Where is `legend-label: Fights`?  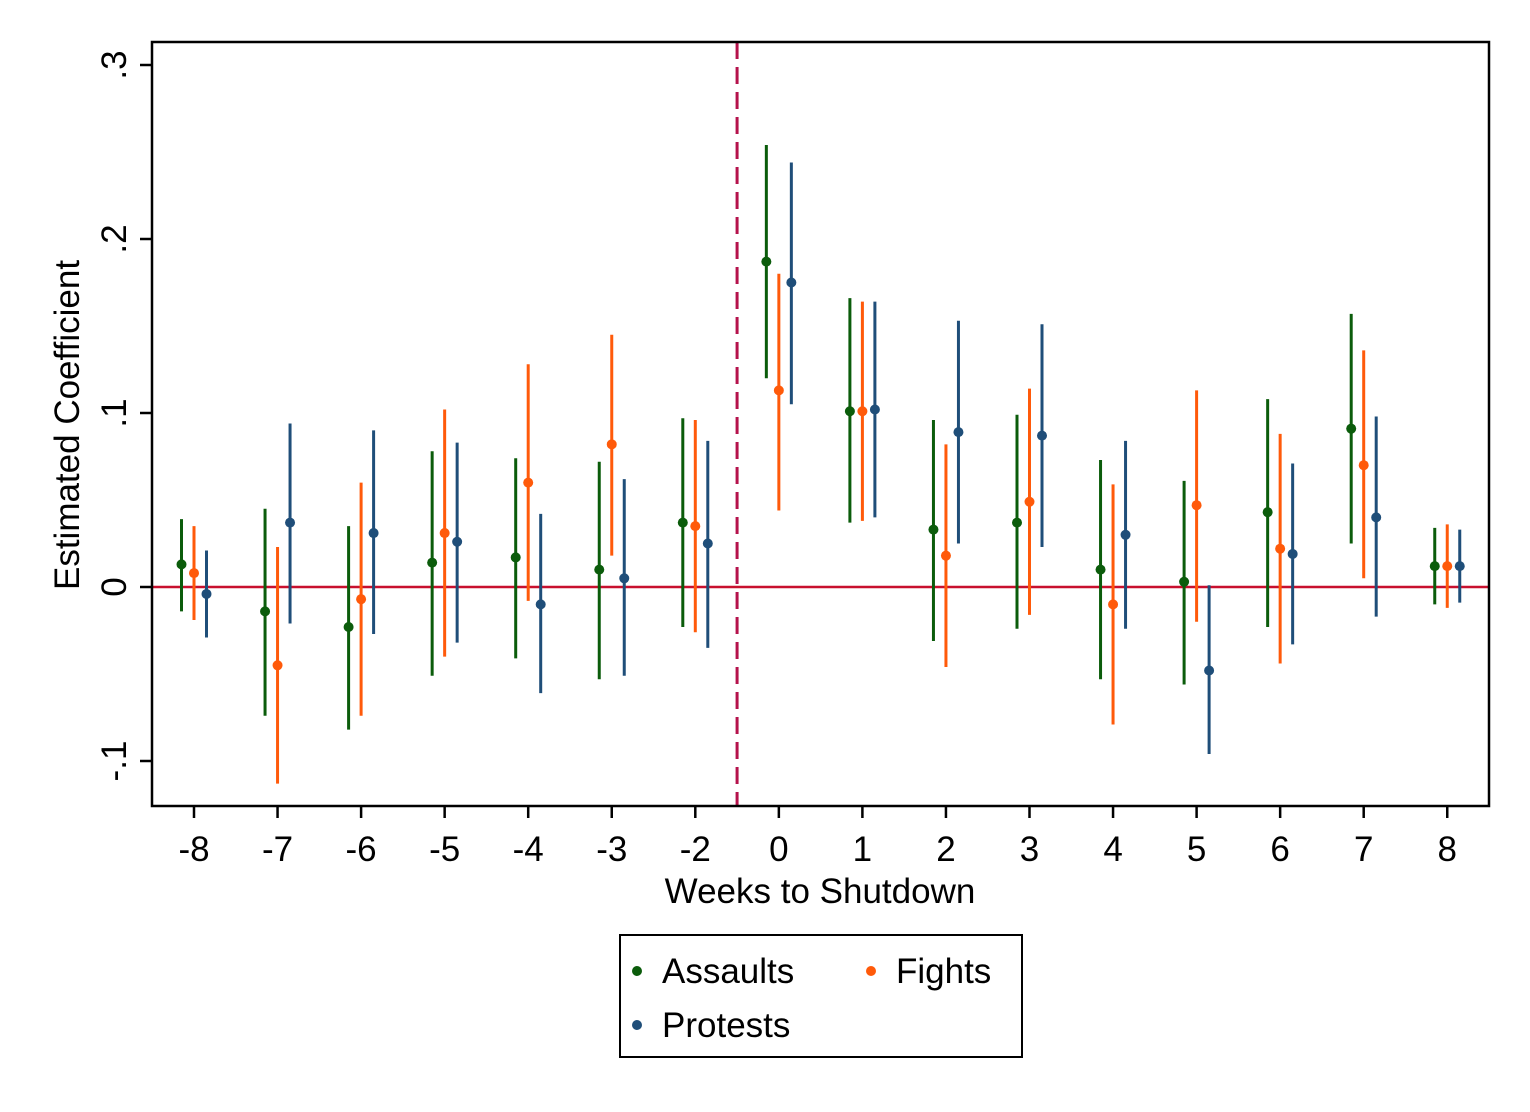
legend-label: Fights is located at coordinates (943, 971).